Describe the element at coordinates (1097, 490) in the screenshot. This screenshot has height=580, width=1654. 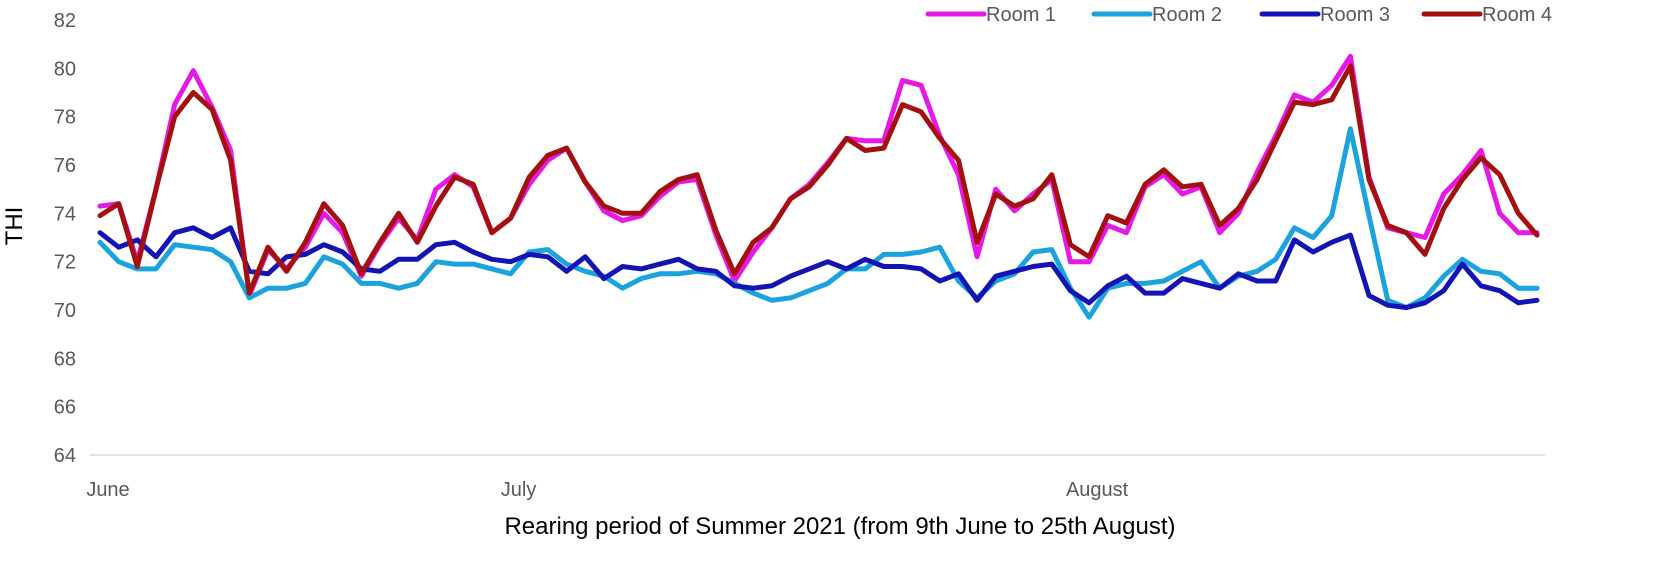
I see `x-tick-label: August` at that location.